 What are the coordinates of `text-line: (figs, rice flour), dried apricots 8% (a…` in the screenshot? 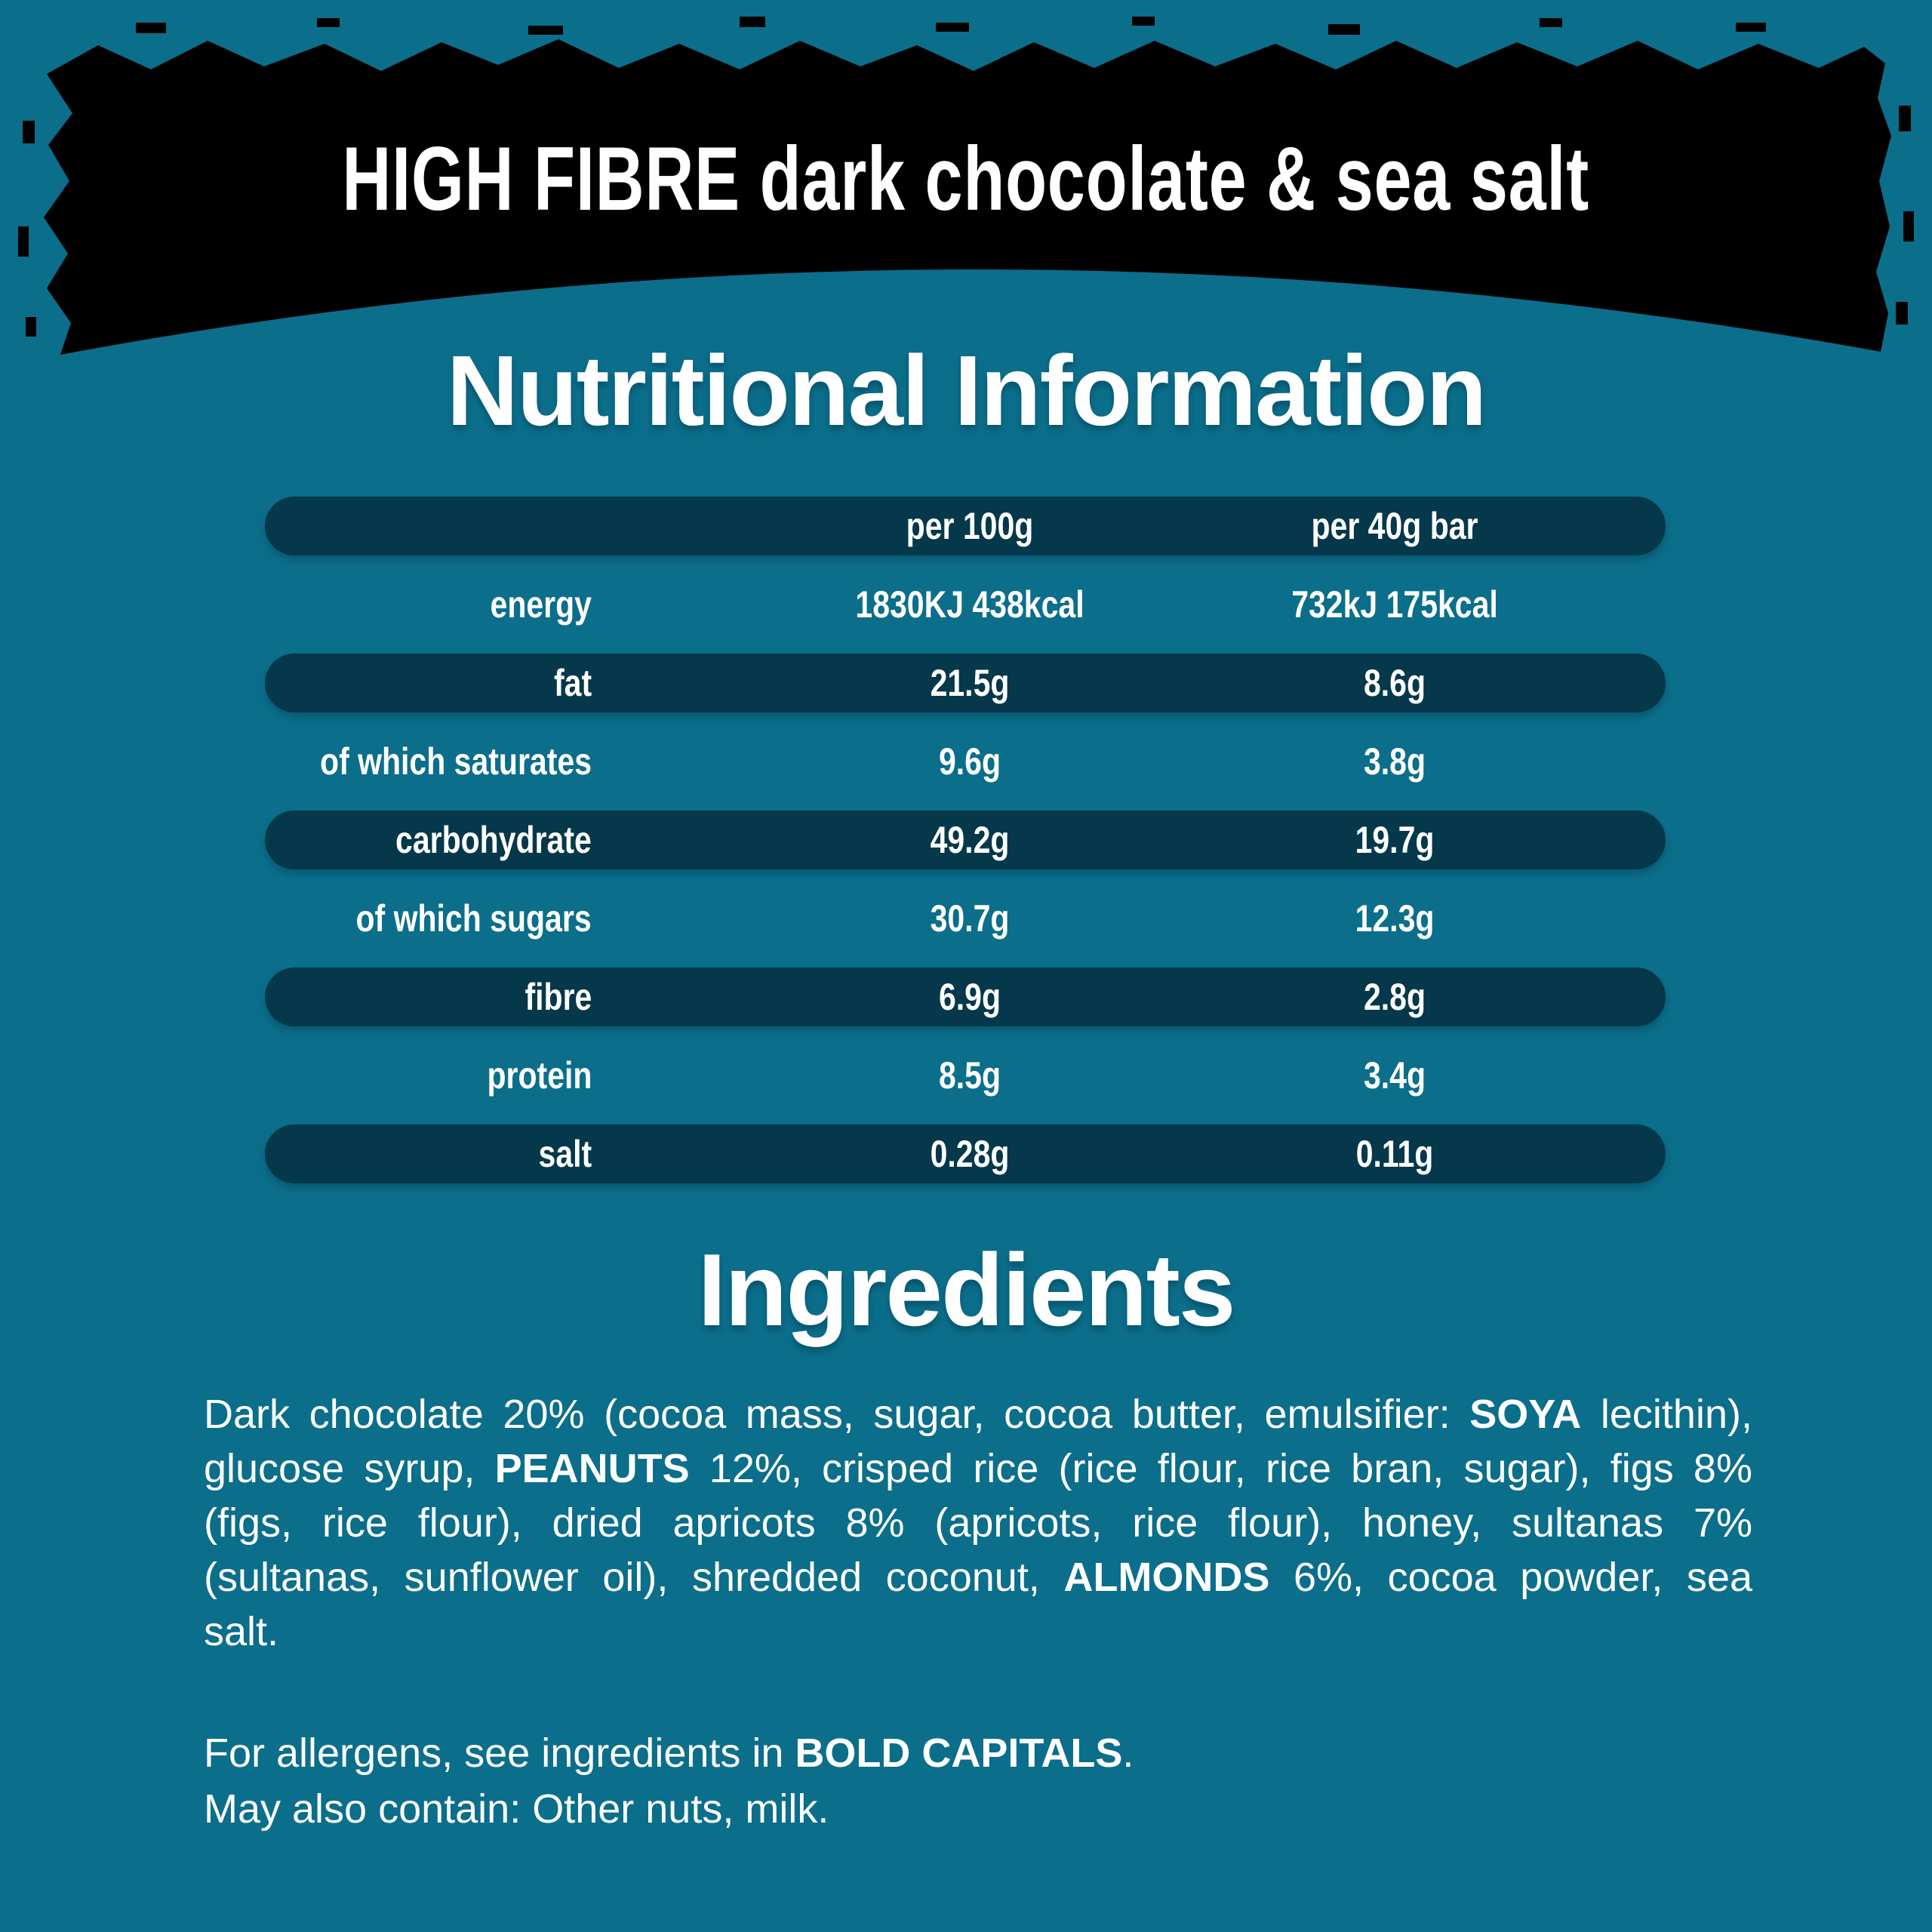 It's located at (978, 1523).